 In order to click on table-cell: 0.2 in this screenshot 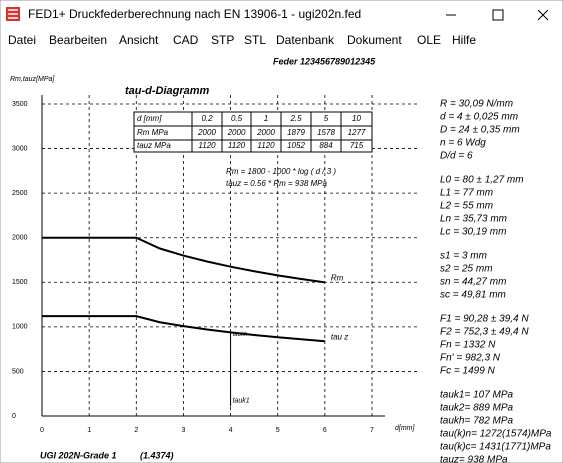, I will do `click(207, 118)`.